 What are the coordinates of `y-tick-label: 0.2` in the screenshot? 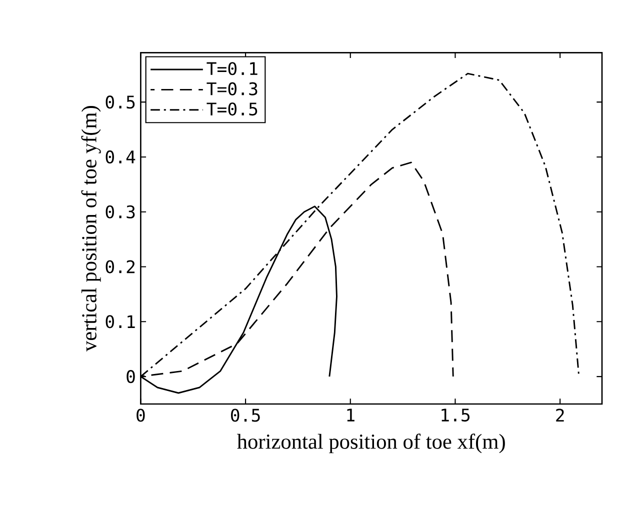 It's located at (120, 267).